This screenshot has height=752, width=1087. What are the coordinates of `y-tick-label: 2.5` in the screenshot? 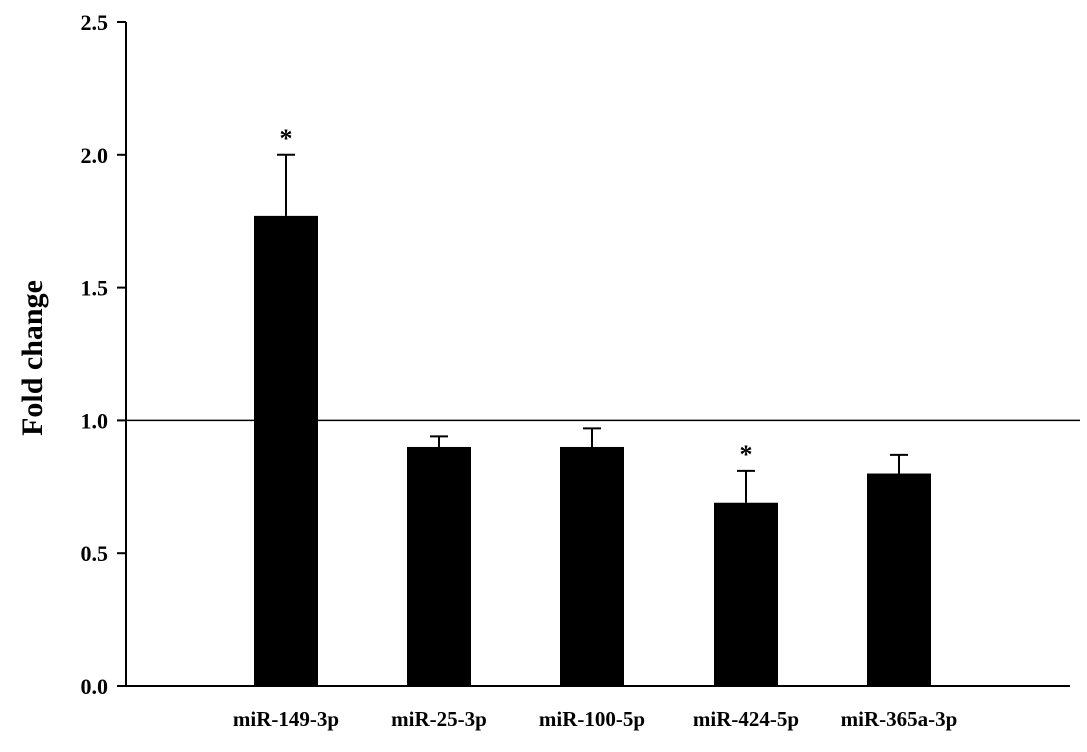 It's located at (95, 22).